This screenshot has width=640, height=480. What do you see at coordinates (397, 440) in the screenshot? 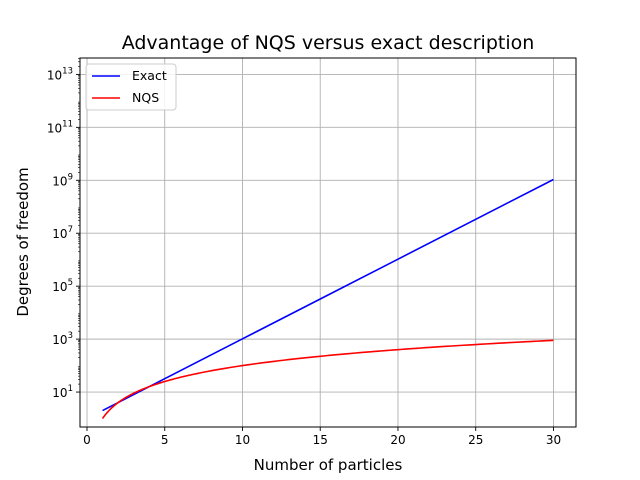
I see `x-tick-label: 20` at bounding box center [397, 440].